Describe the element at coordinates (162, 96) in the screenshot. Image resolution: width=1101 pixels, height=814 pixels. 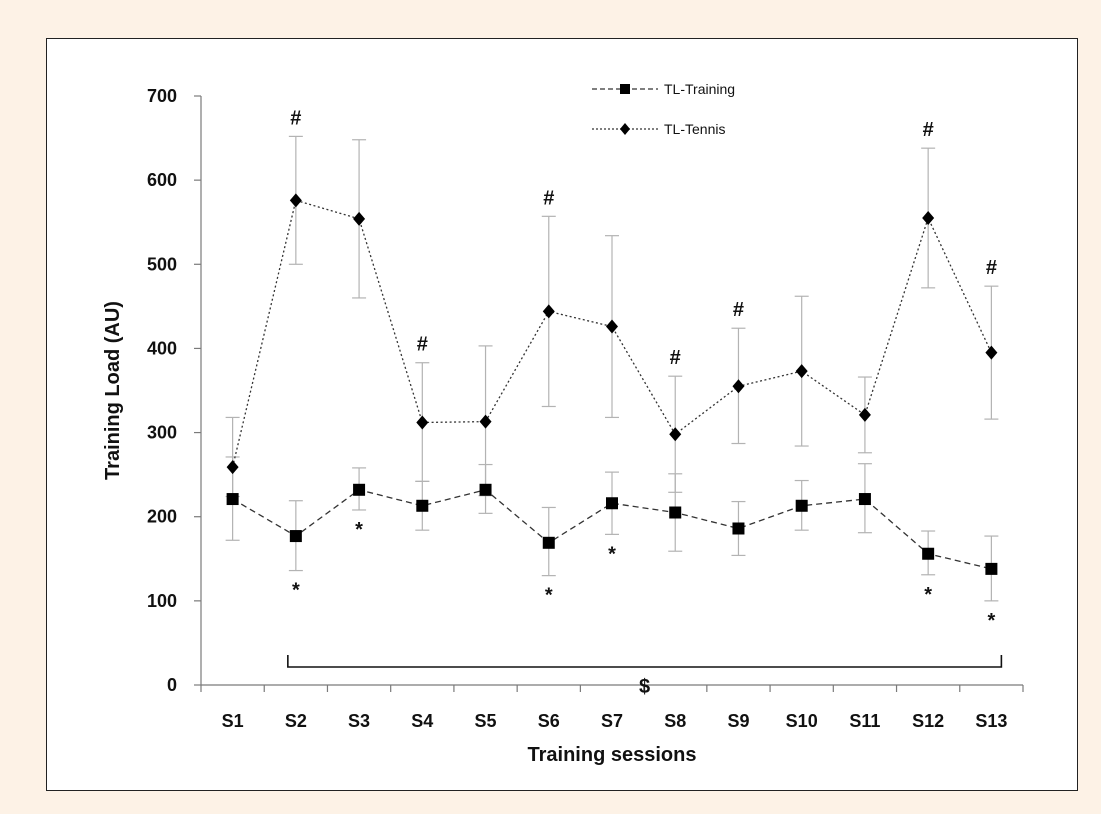
I see `y-tick-label: 700` at that location.